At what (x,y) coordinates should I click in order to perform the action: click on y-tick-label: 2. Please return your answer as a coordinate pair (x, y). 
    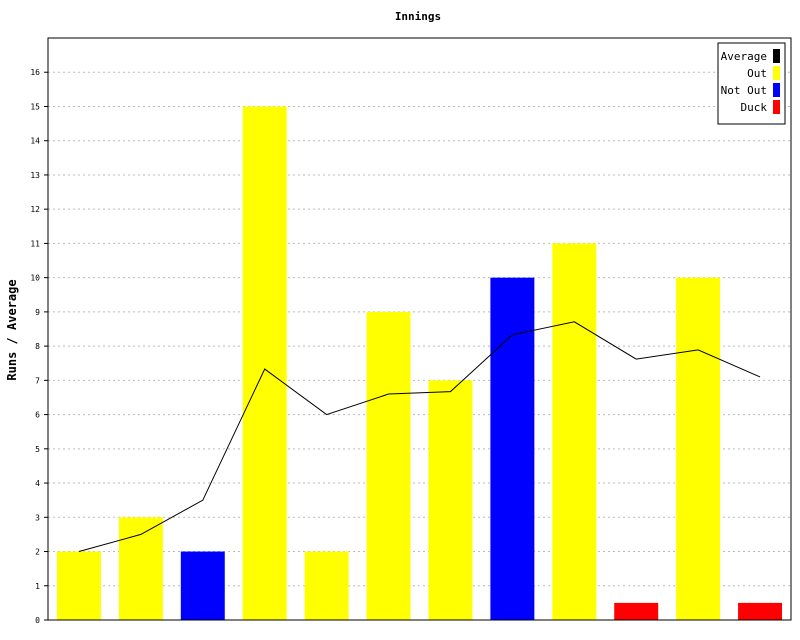
    Looking at the image, I should click on (37, 552).